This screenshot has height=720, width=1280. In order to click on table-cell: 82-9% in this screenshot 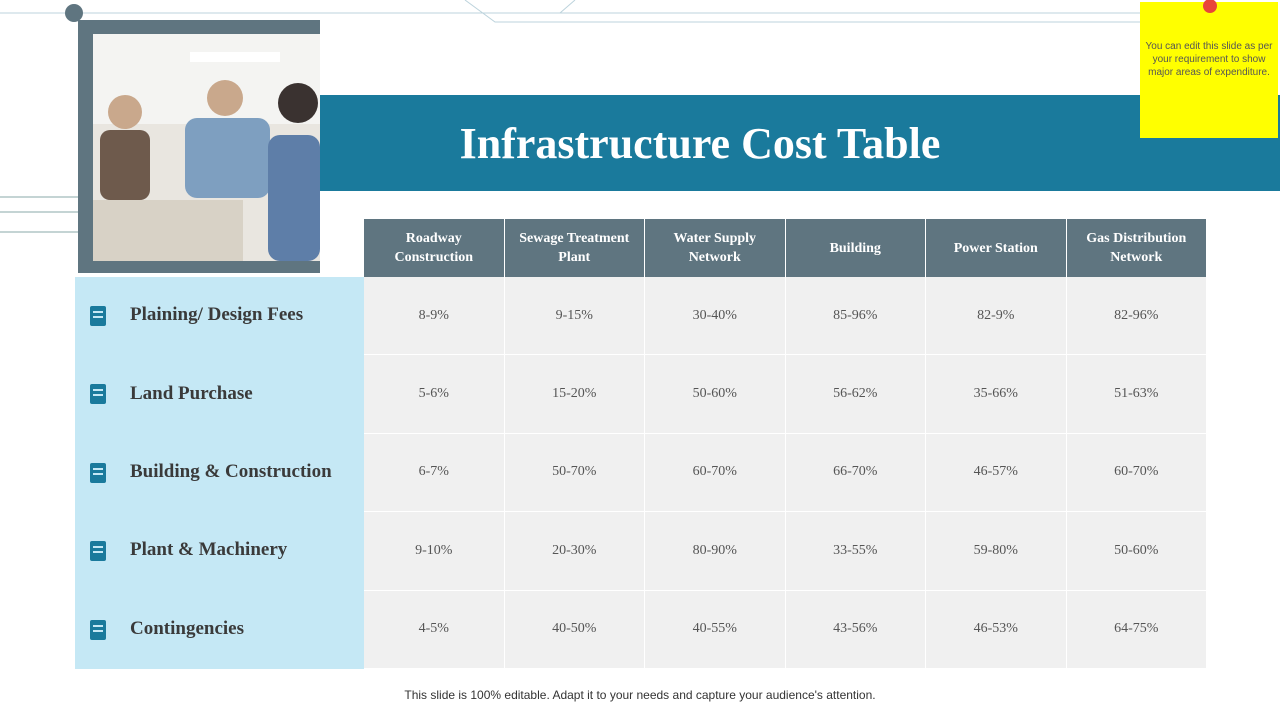, I will do `click(996, 316)`.